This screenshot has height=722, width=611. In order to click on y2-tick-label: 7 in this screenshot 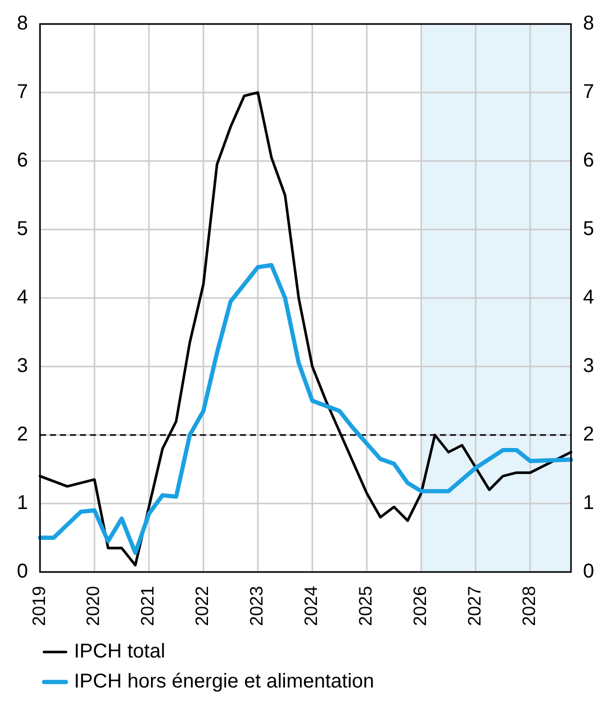, I will do `click(588, 91)`.